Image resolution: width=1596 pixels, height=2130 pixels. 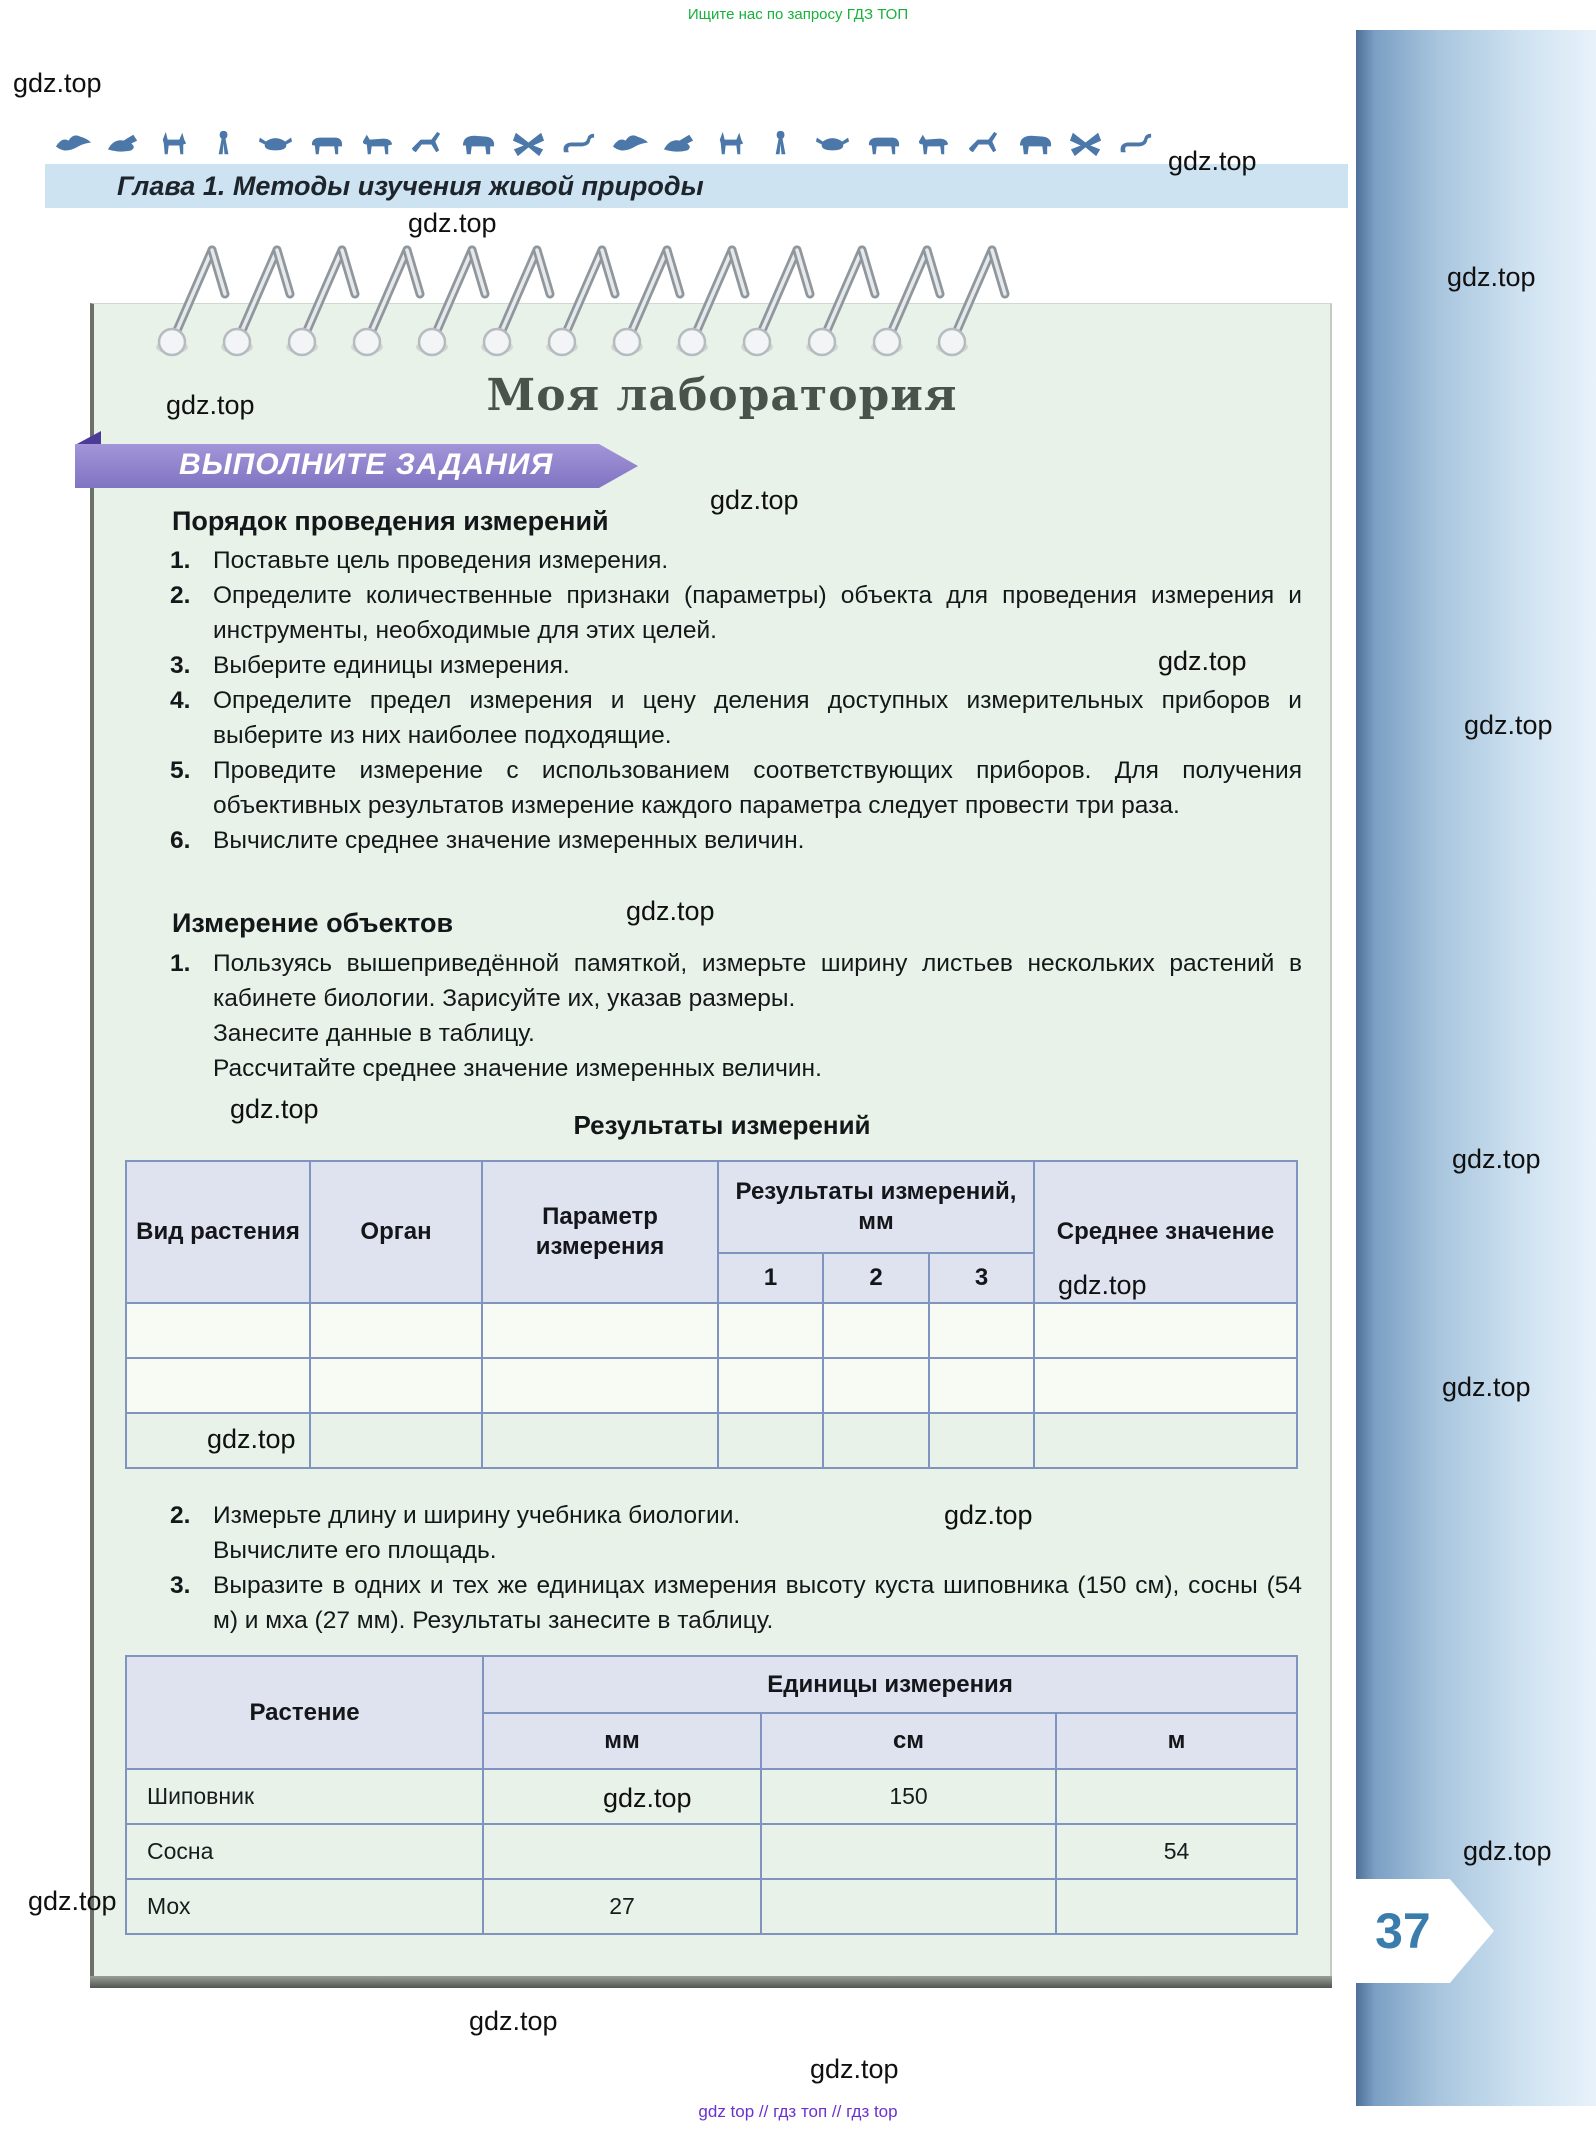 What do you see at coordinates (600, 1232) in the screenshot?
I see `col-header-parameter: Параметр измерения` at bounding box center [600, 1232].